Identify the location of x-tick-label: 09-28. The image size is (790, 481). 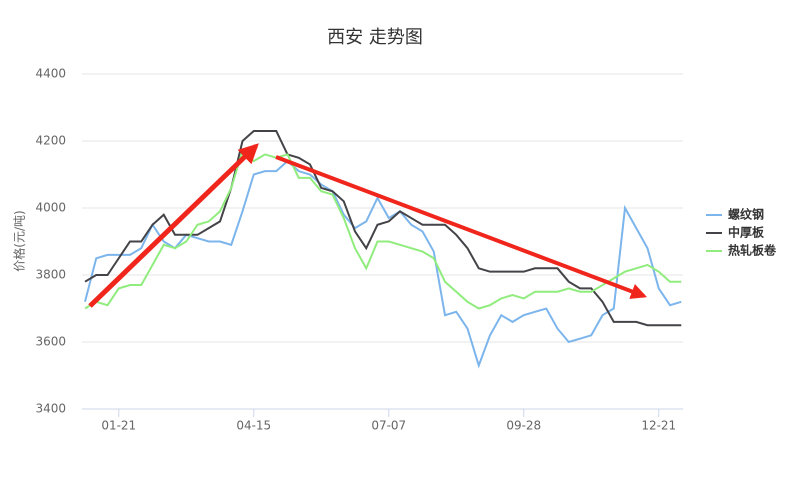
(523, 426).